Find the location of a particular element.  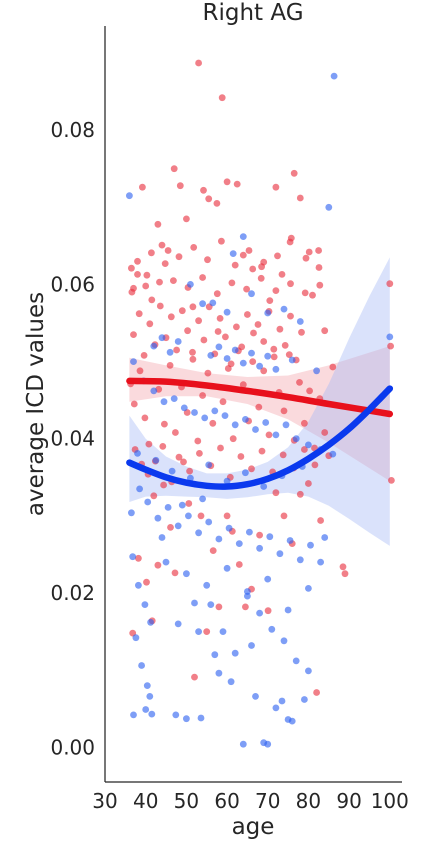

x-tick-label: 90 is located at coordinates (348, 801).